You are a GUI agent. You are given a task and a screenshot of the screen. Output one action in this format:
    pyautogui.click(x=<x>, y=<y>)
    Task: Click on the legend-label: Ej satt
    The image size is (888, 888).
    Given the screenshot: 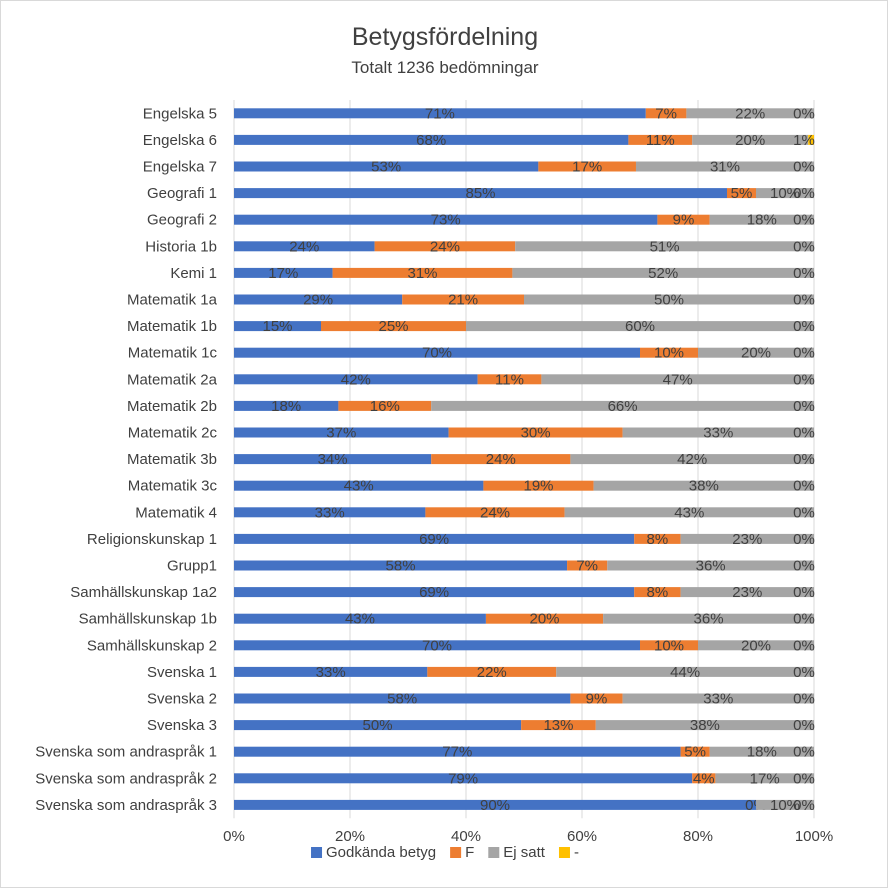 What is the action you would take?
    pyautogui.click(x=524, y=852)
    